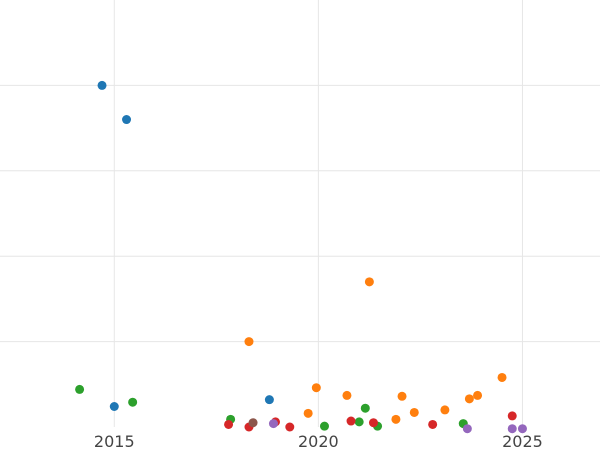 Image resolution: width=600 pixels, height=450 pixels. Describe the element at coordinates (522, 441) in the screenshot. I see `x-tick-label-2: 2025` at that location.